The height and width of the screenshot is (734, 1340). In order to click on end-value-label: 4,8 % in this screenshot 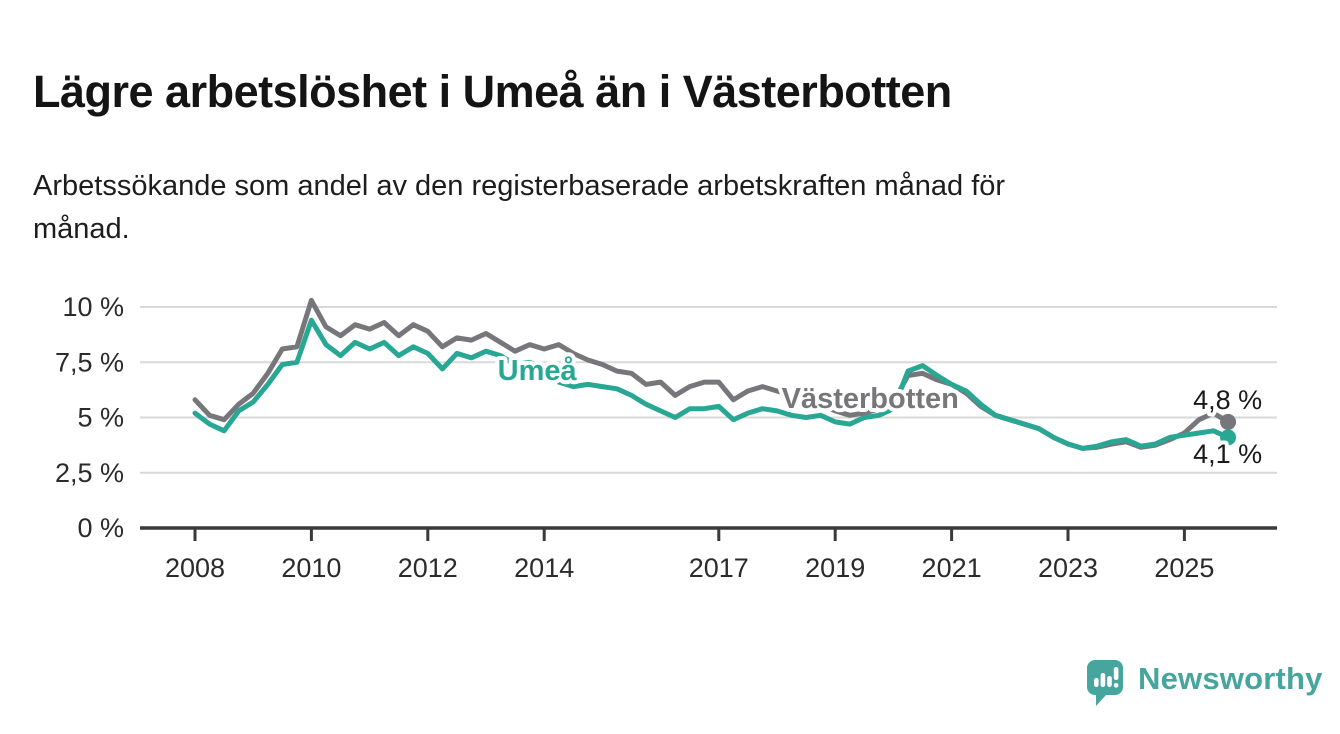, I will do `click(1227, 400)`.